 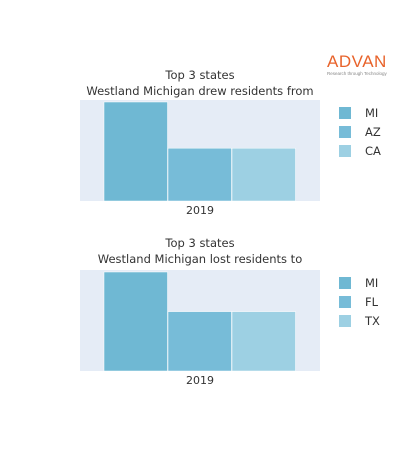 What do you see at coordinates (263, 341) in the screenshot?
I see `bar-tx` at bounding box center [263, 341].